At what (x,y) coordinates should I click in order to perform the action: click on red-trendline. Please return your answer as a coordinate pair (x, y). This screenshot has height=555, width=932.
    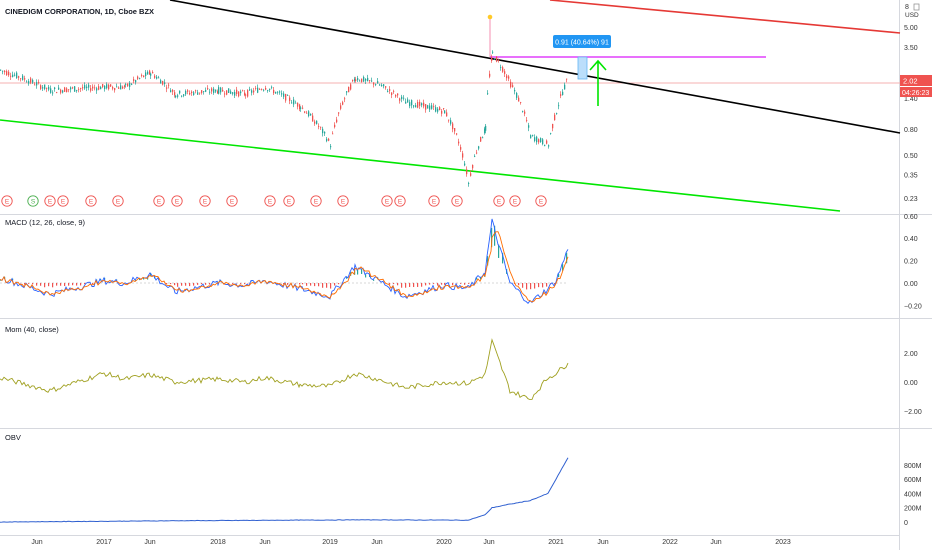
    Looking at the image, I should click on (725, 16).